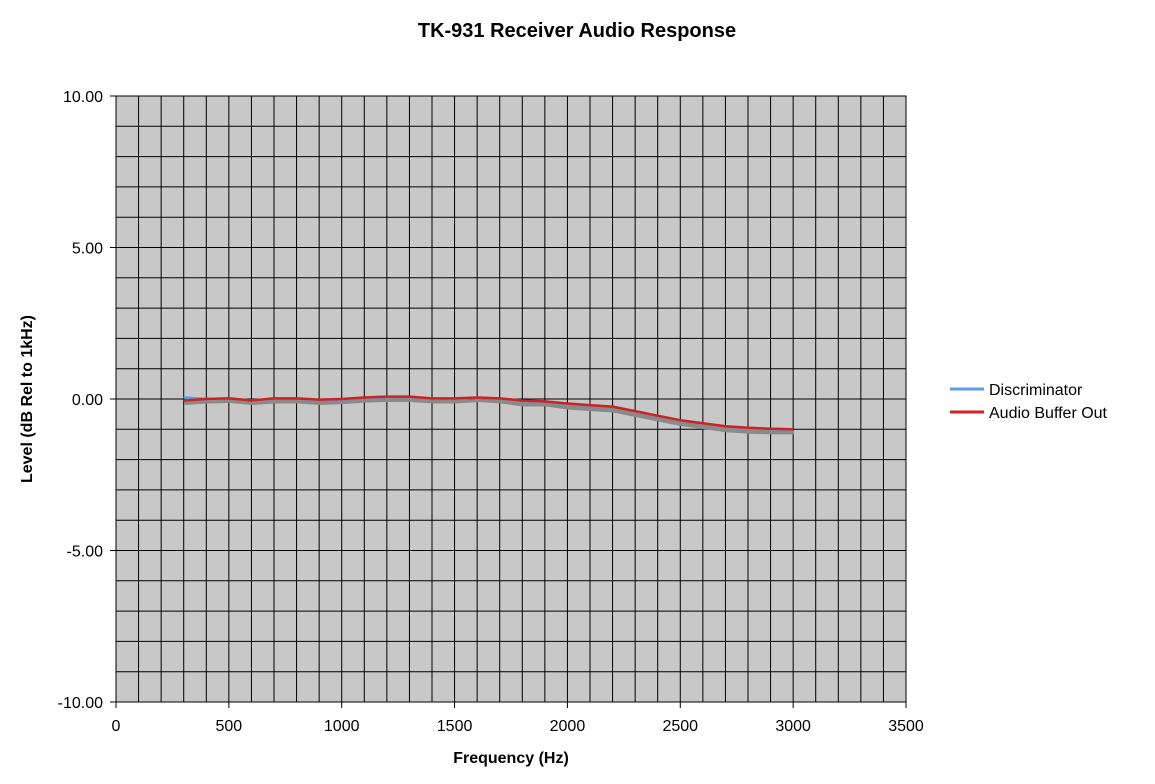  Describe the element at coordinates (342, 726) in the screenshot. I see `x-tick-label: 1000` at that location.